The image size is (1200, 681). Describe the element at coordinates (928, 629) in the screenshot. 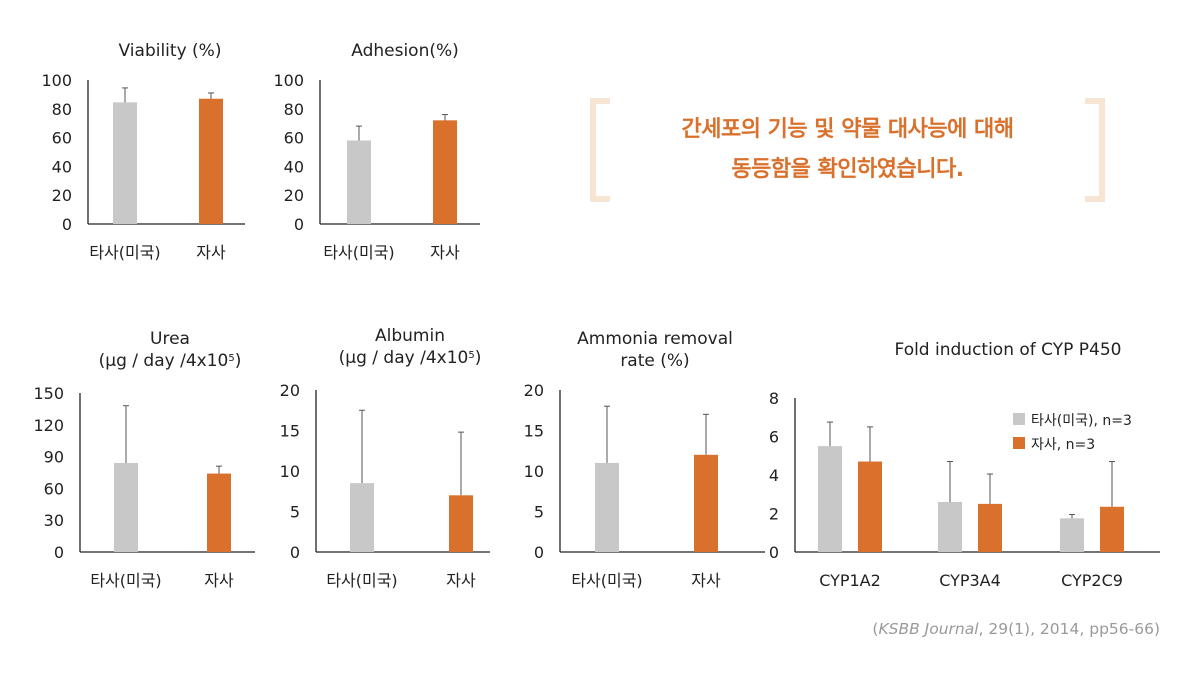

I see `citation-journal: KSBB Journal` at that location.